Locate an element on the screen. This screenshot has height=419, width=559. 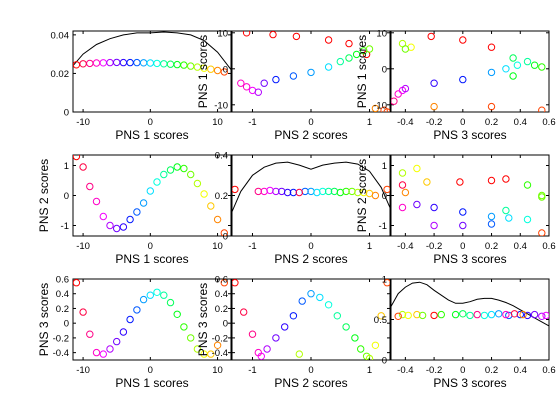
y-axis-label: PNS 2 scores is located at coordinates (44, 195).